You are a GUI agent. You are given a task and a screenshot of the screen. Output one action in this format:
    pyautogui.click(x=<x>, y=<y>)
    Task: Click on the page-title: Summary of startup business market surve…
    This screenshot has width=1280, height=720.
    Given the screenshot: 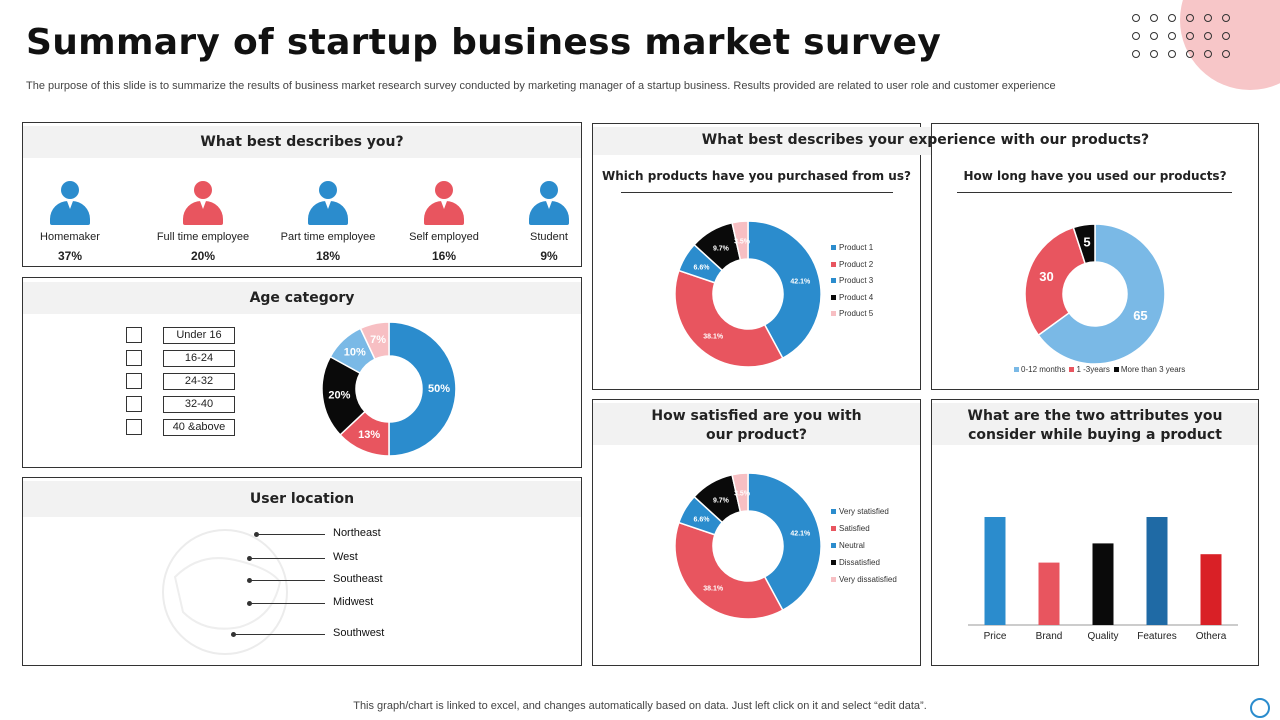 What is the action you would take?
    pyautogui.click(x=484, y=42)
    